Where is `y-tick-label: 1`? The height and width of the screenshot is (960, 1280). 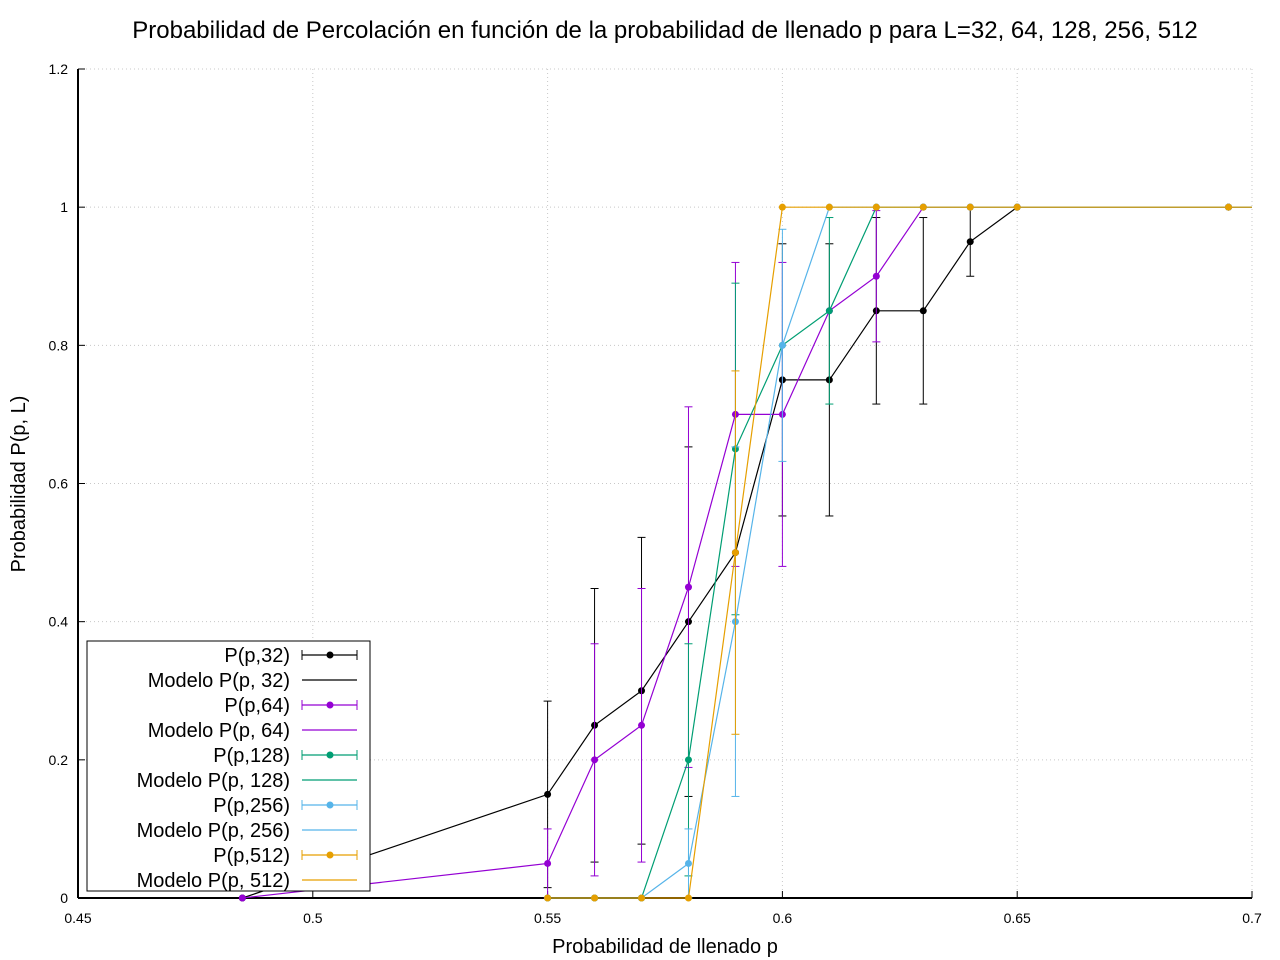
y-tick-label: 1 is located at coordinates (64, 207).